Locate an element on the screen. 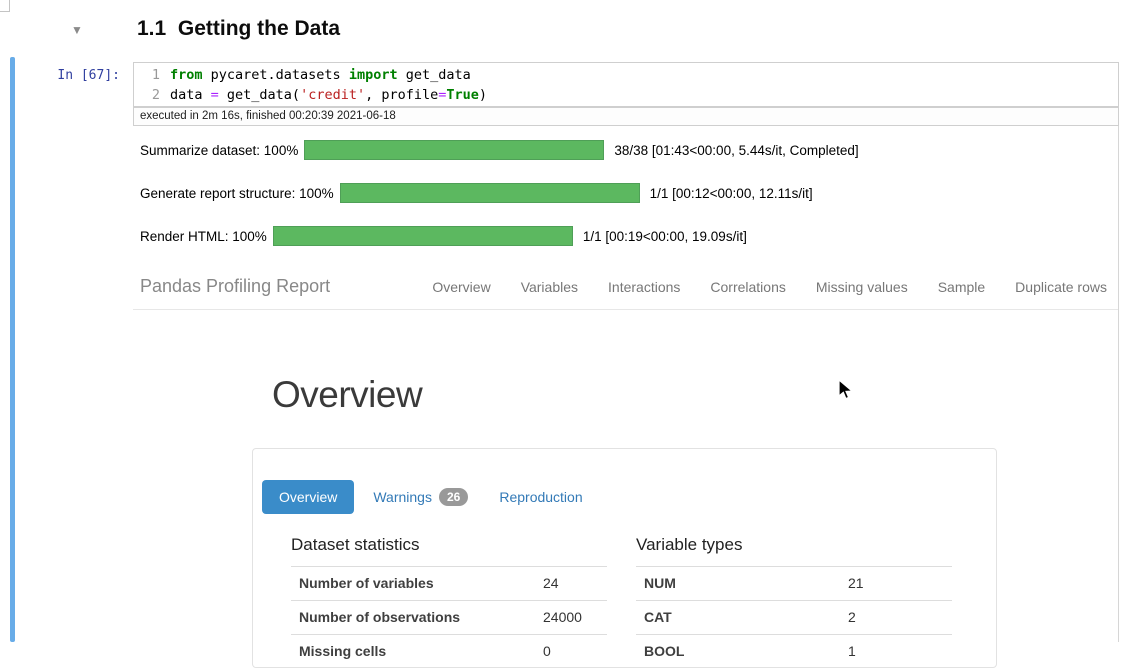  stat-value: 24 is located at coordinates (551, 583).